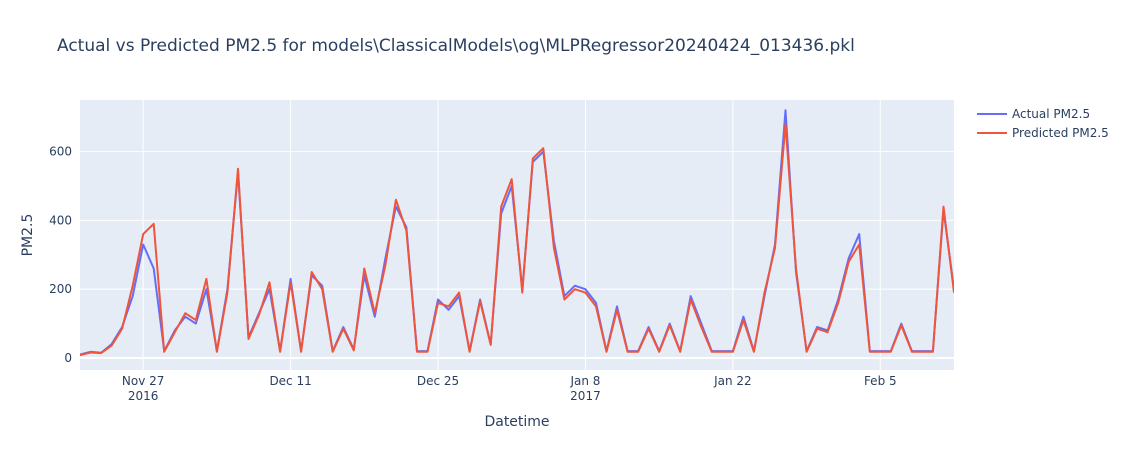 The width and height of the screenshot is (1128, 450). Describe the element at coordinates (585, 396) in the screenshot. I see `x-tick-year-label: 2017` at that location.